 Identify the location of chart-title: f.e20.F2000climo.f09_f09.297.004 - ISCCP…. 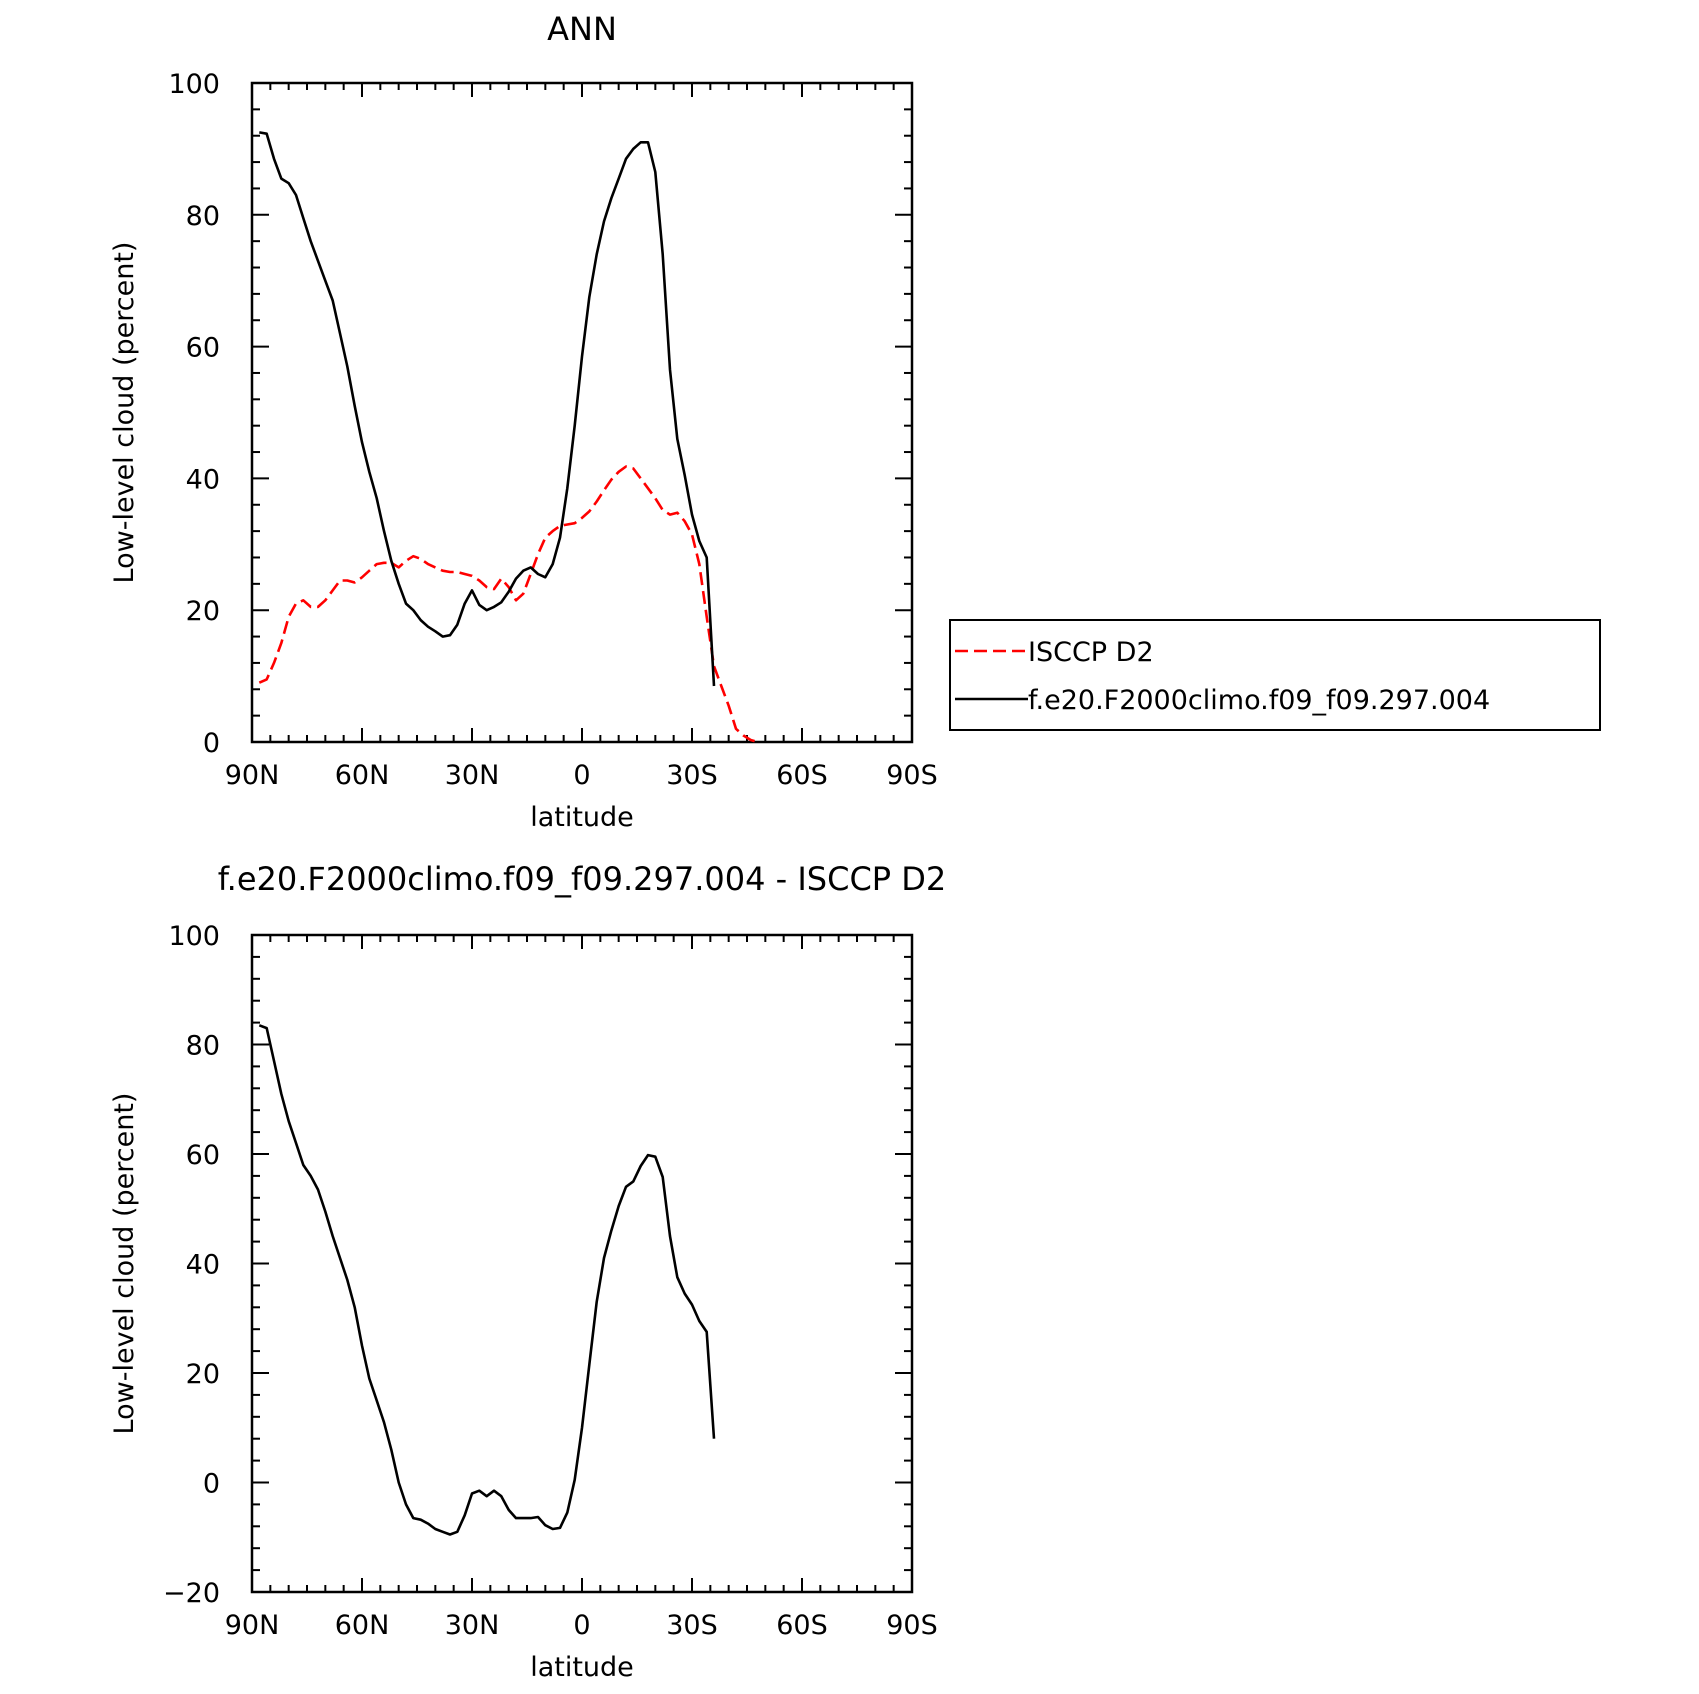
(582, 879).